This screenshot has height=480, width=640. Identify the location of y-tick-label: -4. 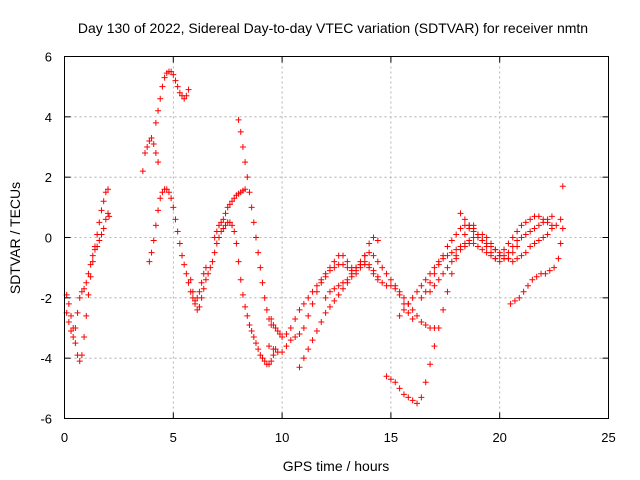
(46, 358).